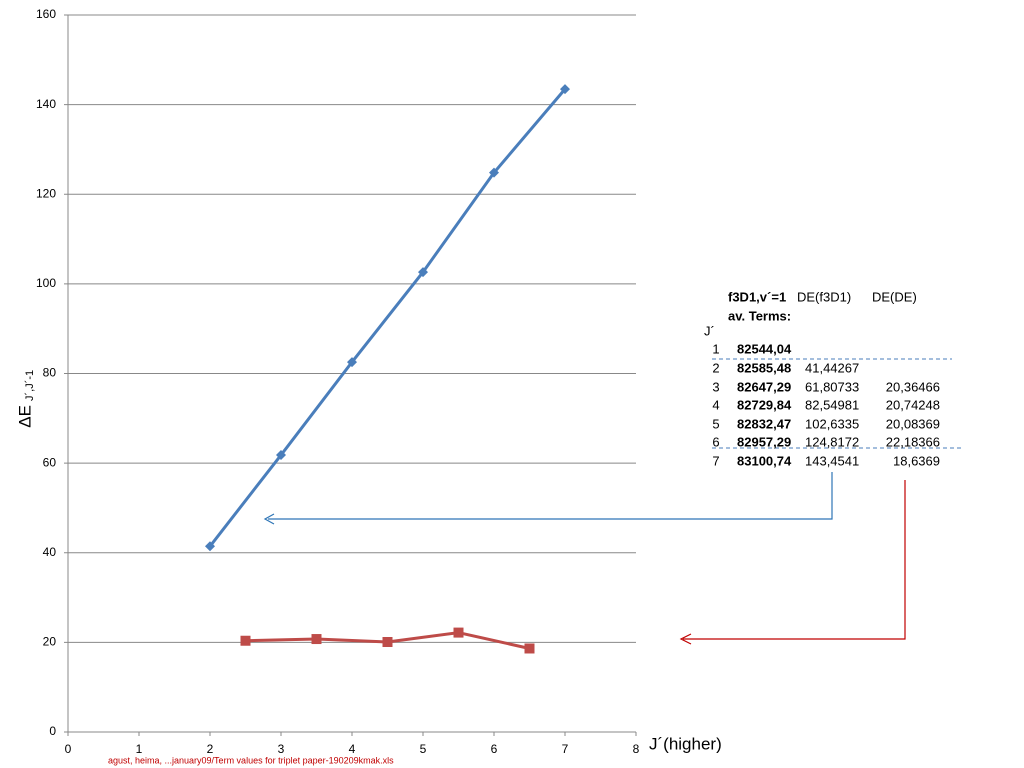  What do you see at coordinates (715, 460) in the screenshot?
I see `table-cell: 7` at bounding box center [715, 460].